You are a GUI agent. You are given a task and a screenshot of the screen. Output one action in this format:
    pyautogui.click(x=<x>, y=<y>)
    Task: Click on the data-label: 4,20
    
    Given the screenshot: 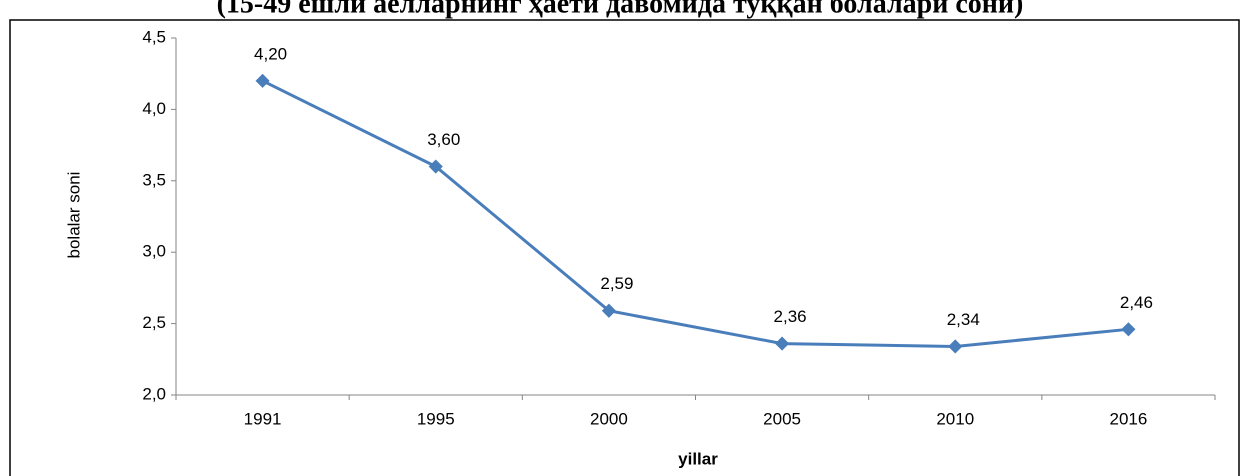 What is the action you would take?
    pyautogui.click(x=270, y=53)
    